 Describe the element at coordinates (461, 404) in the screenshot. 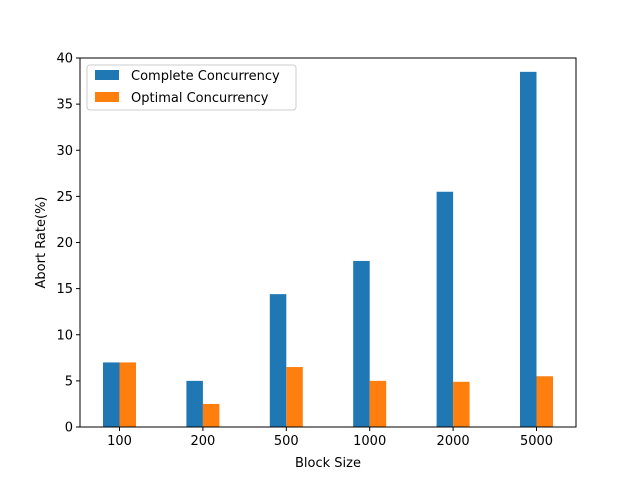

I see `bar-optimal-2000` at that location.